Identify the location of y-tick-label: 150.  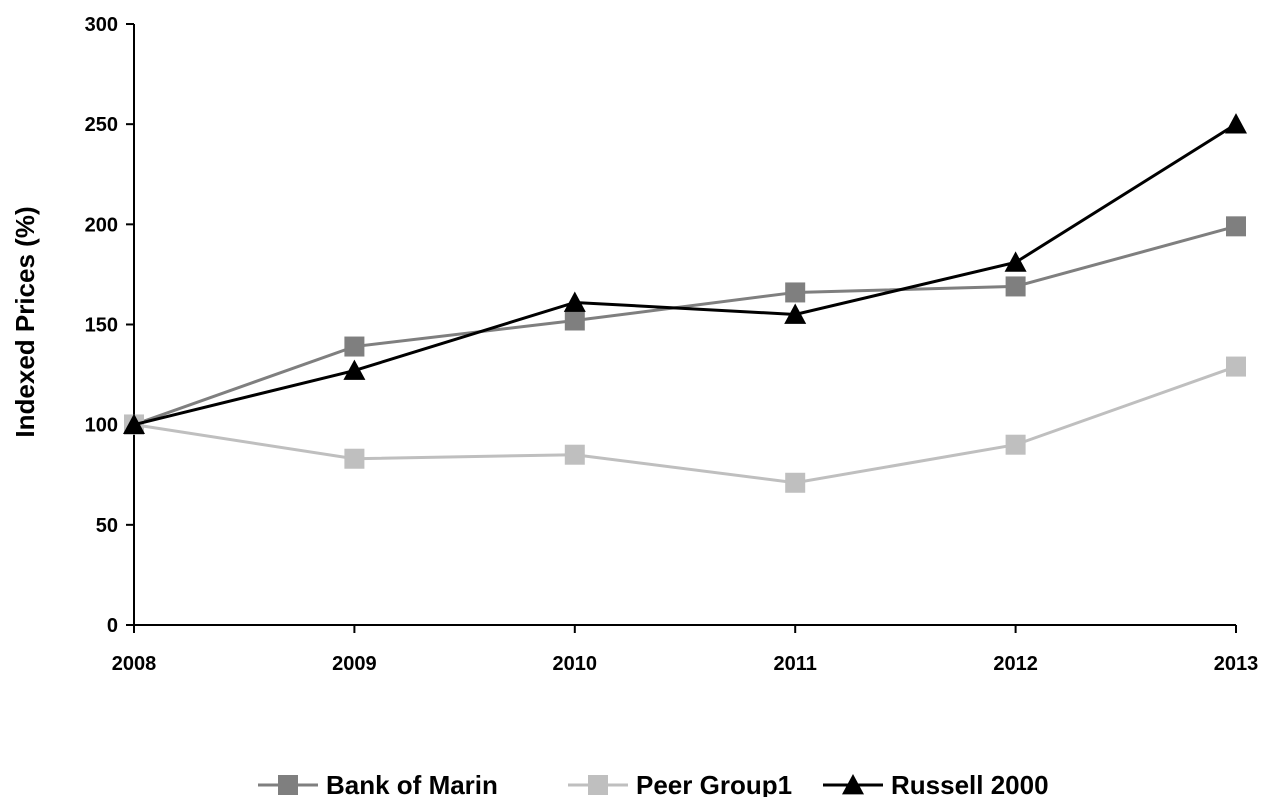
(101, 326).